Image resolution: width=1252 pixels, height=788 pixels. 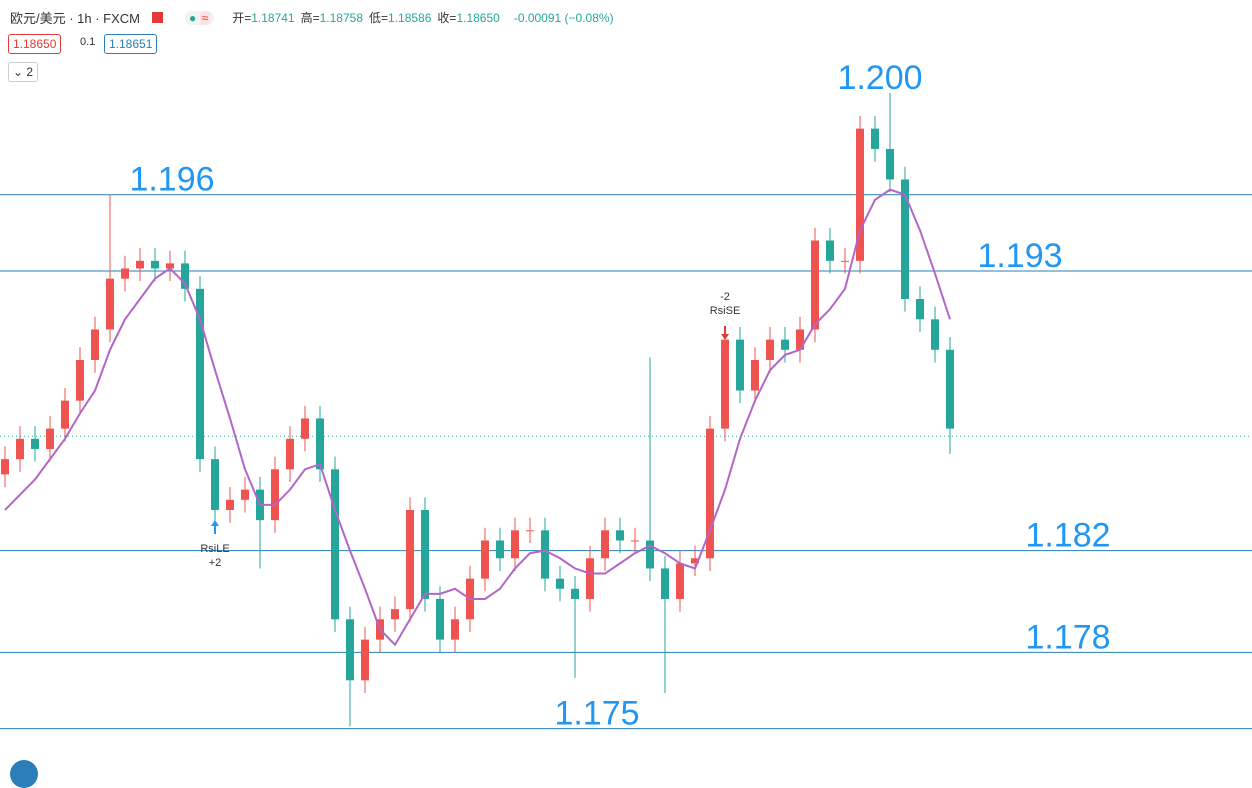 I want to click on level-label: 1.178, so click(x=1067, y=637).